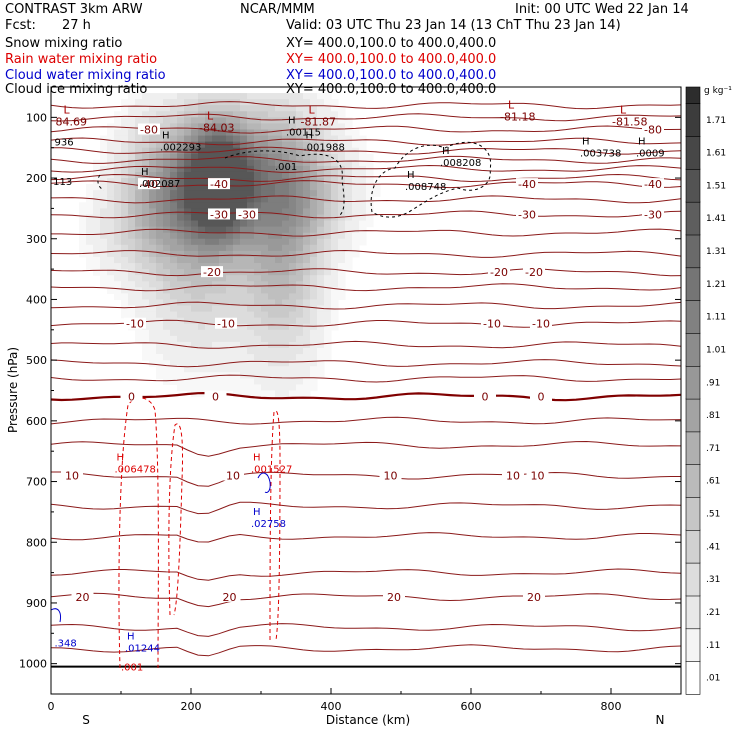 The height and width of the screenshot is (740, 740). What do you see at coordinates (36, 239) in the screenshot?
I see `y-tick-label: 300` at bounding box center [36, 239].